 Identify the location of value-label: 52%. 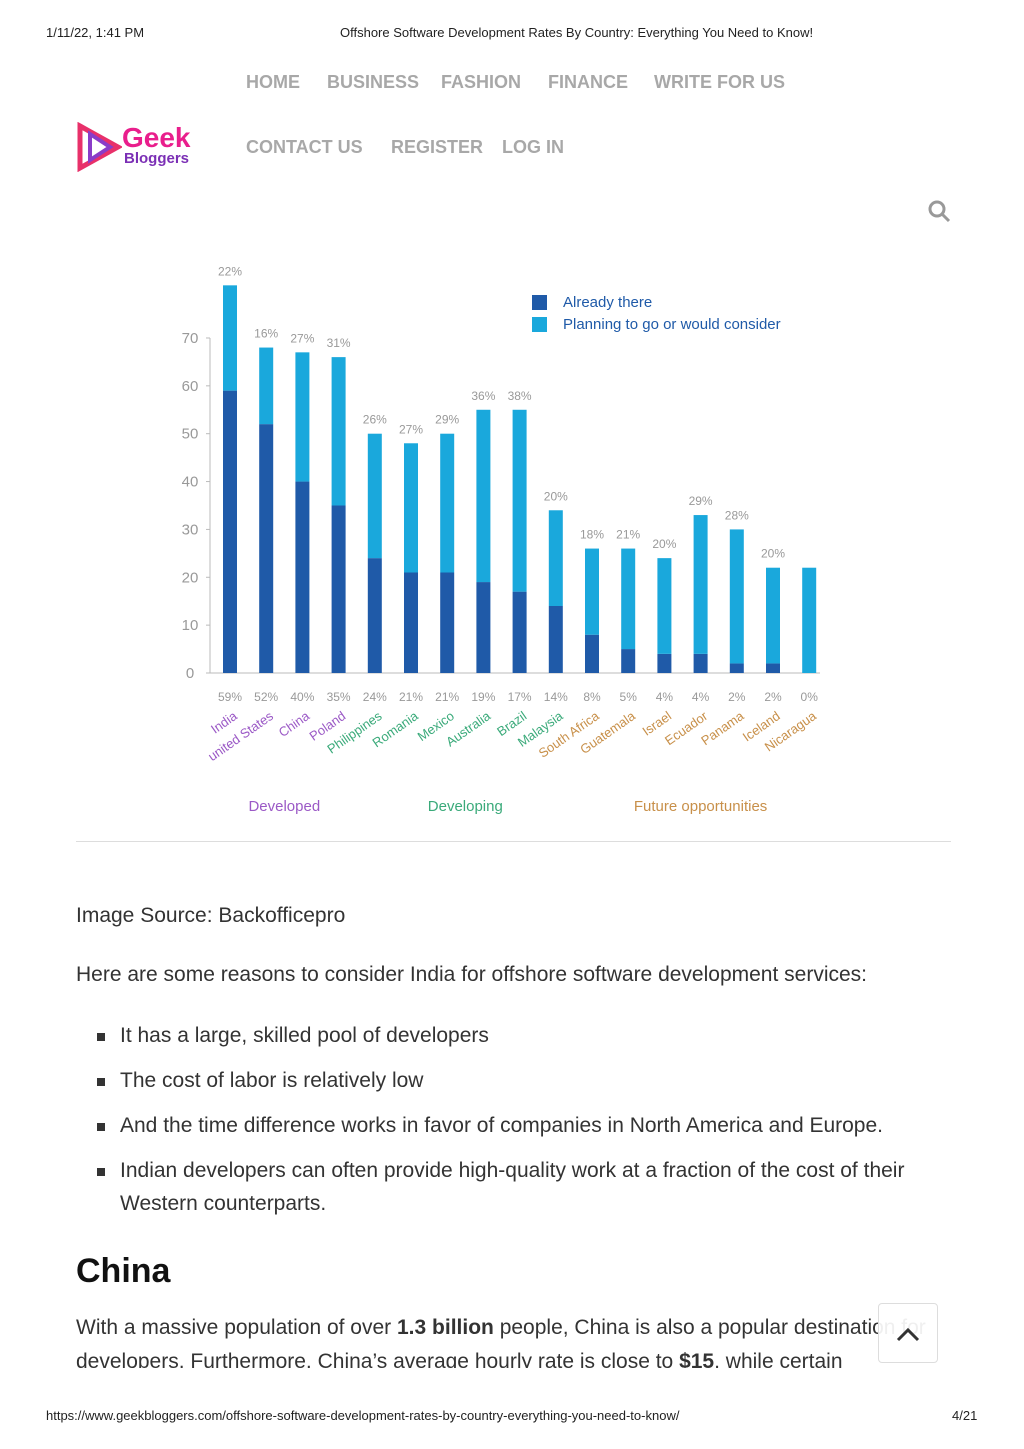
(266, 697).